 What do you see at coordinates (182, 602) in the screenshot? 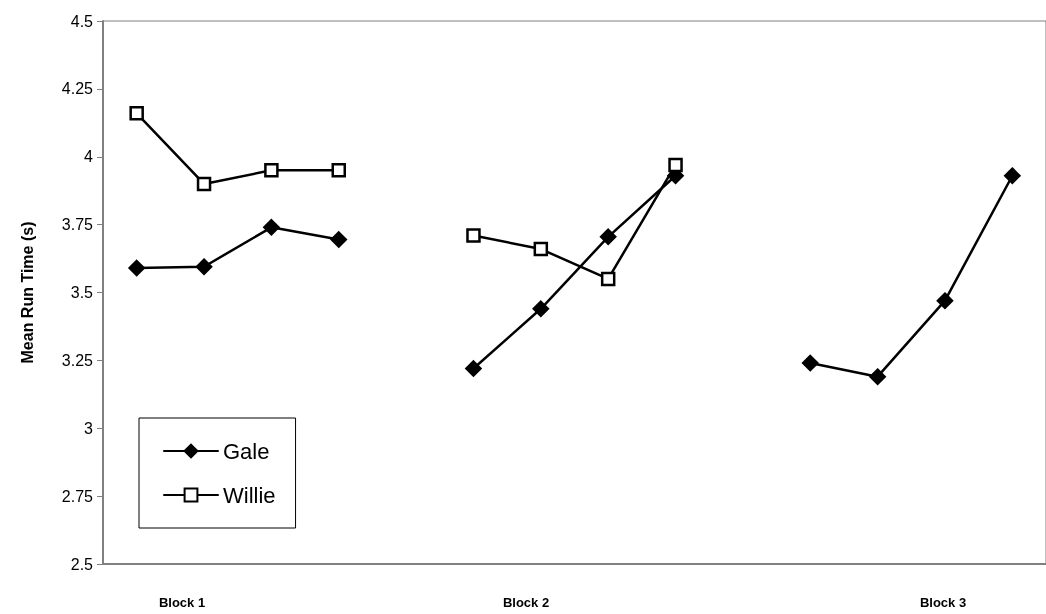
I see `text: Block 1` at bounding box center [182, 602].